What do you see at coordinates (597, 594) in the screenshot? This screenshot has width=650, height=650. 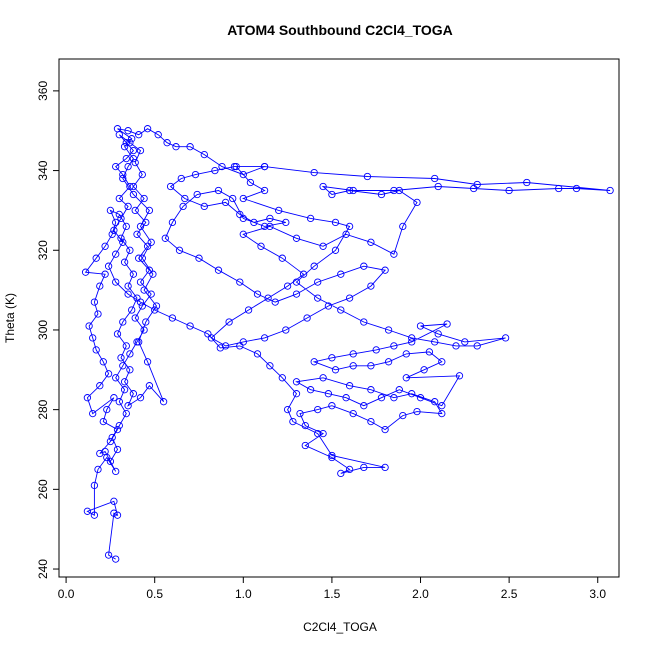 I see `x-tick-label: 3.0` at bounding box center [597, 594].